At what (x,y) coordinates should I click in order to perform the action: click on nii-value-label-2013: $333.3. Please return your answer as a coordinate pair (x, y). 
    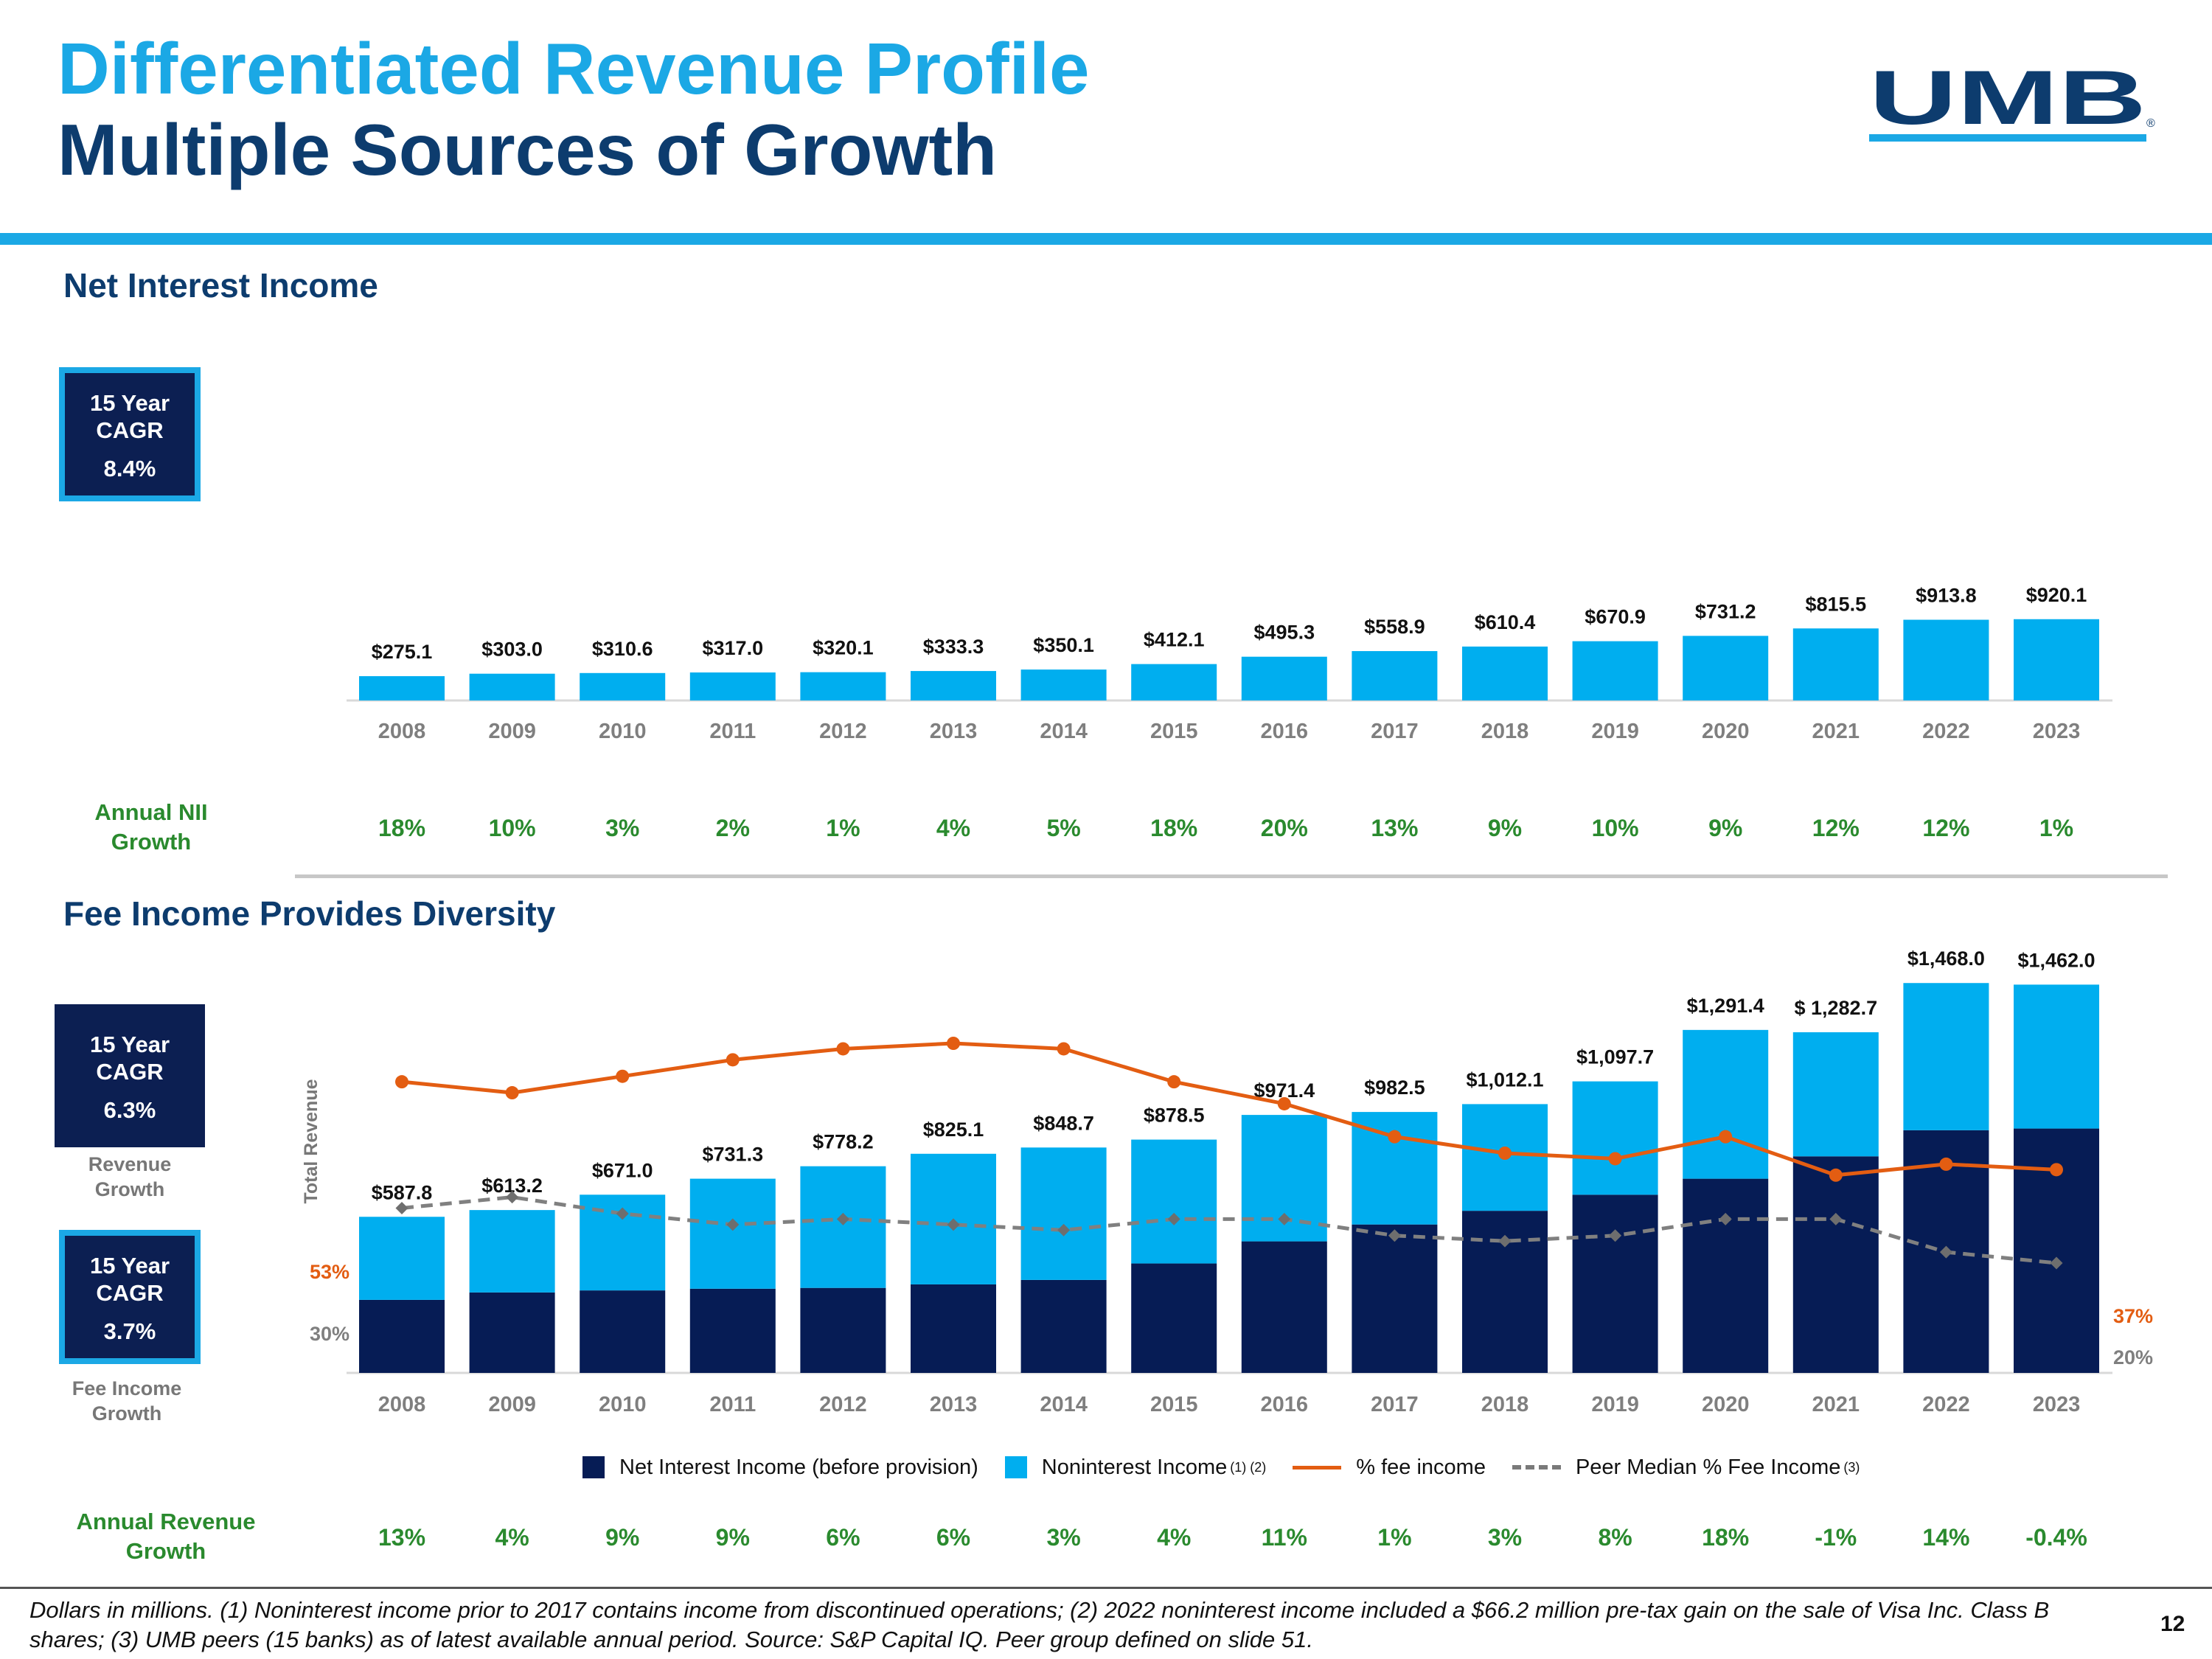
    Looking at the image, I should click on (953, 647).